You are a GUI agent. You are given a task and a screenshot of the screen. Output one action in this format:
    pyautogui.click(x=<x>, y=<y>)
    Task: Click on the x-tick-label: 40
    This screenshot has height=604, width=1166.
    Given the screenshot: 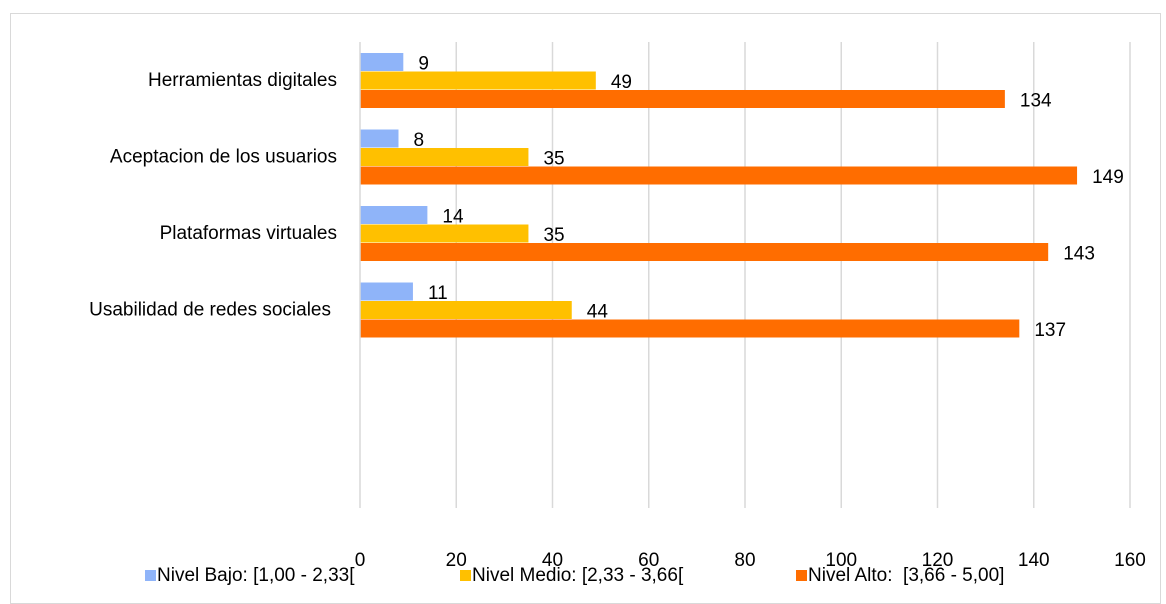 What is the action you would take?
    pyautogui.click(x=552, y=560)
    